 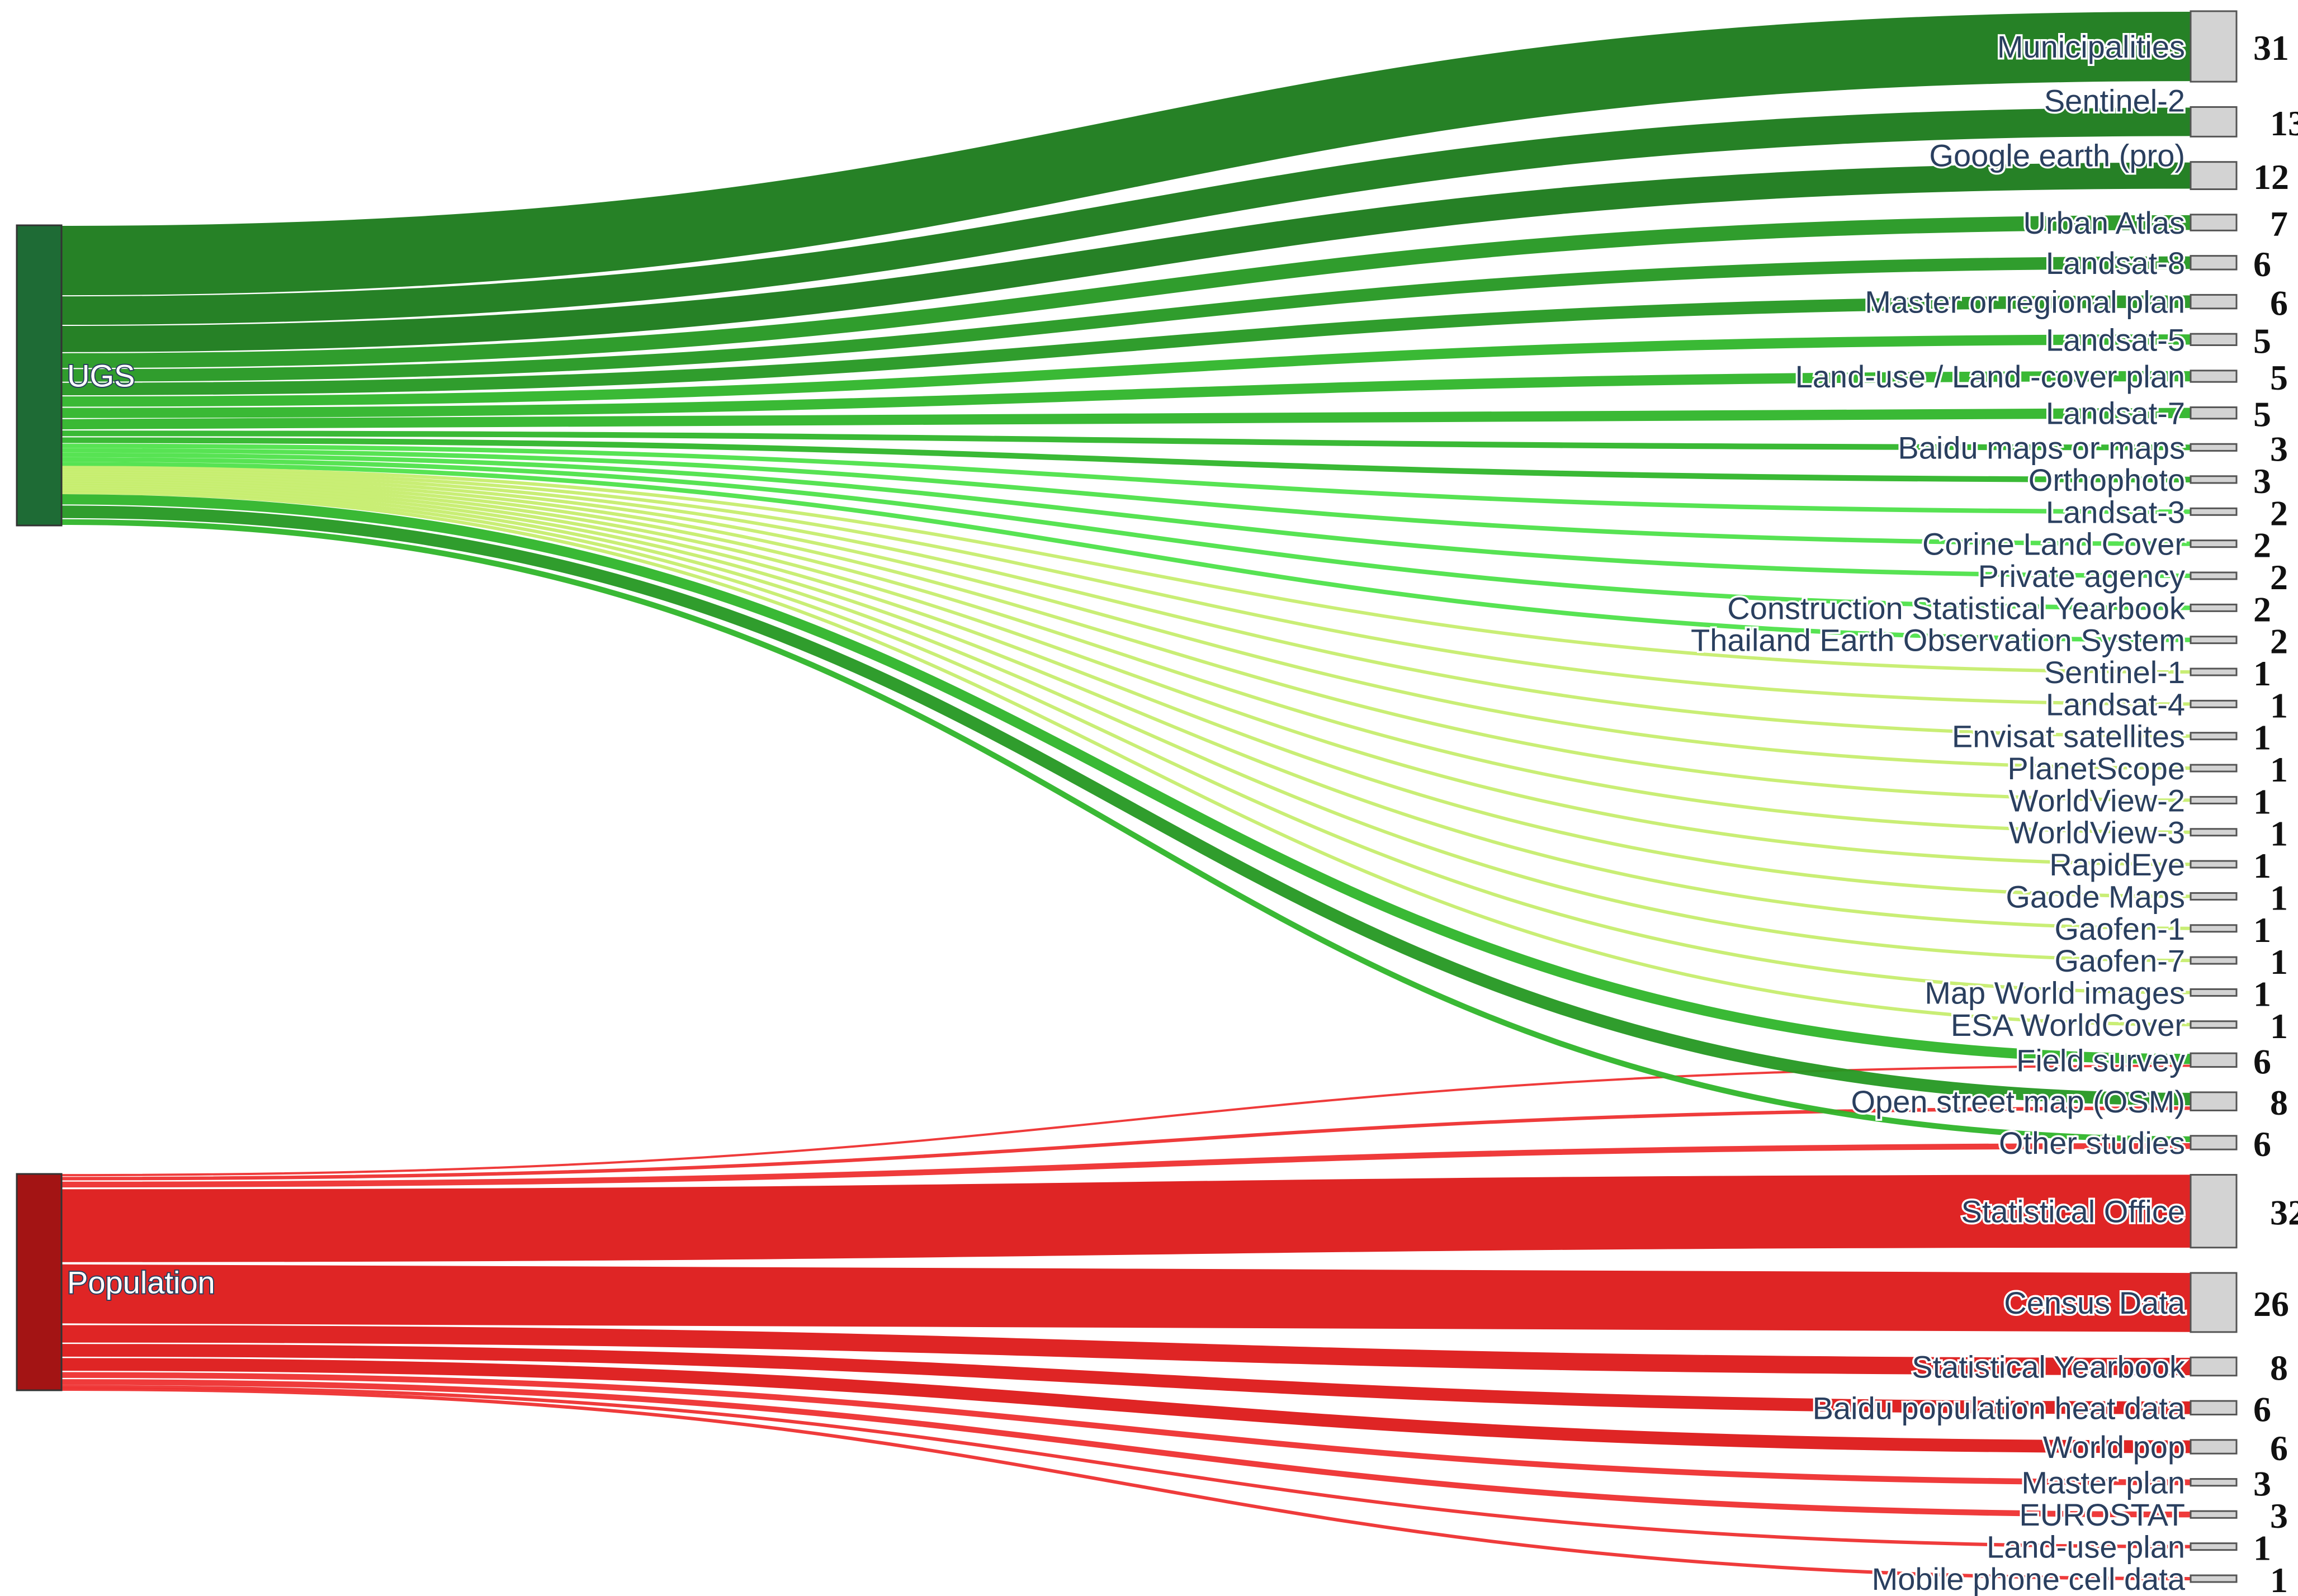 I want to click on link-ugs-land-use-land-cover-plan, so click(x=1126, y=395).